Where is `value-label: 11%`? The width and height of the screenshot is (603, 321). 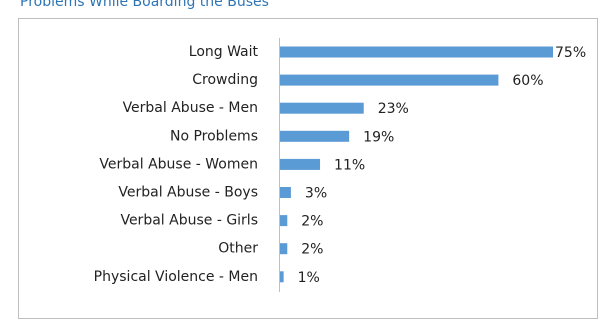
value-label: 11% is located at coordinates (349, 165).